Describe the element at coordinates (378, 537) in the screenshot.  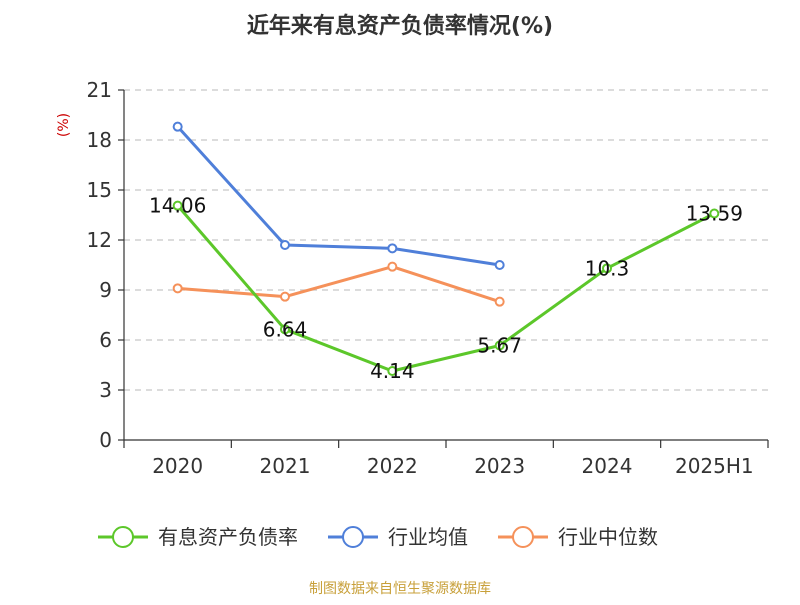
I see `legend: 有息资产负债率 行业均值 行业中位数` at that location.